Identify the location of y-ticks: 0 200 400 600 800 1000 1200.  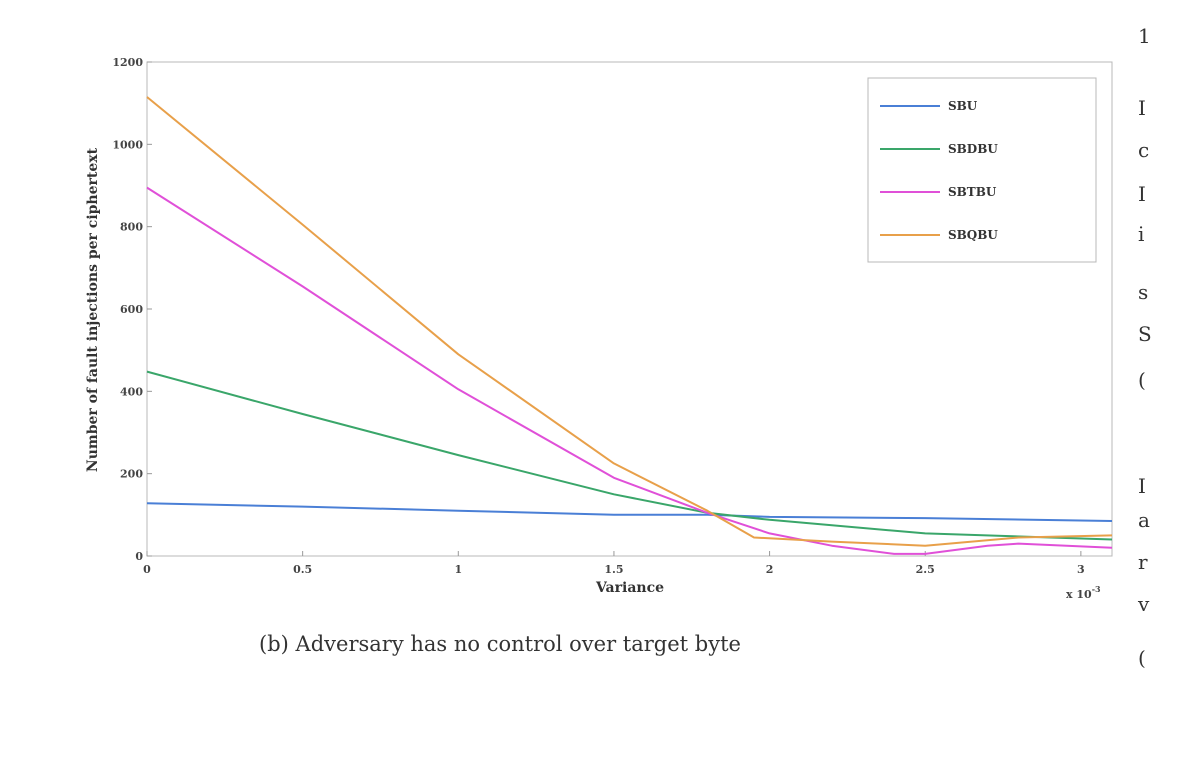
(132, 309).